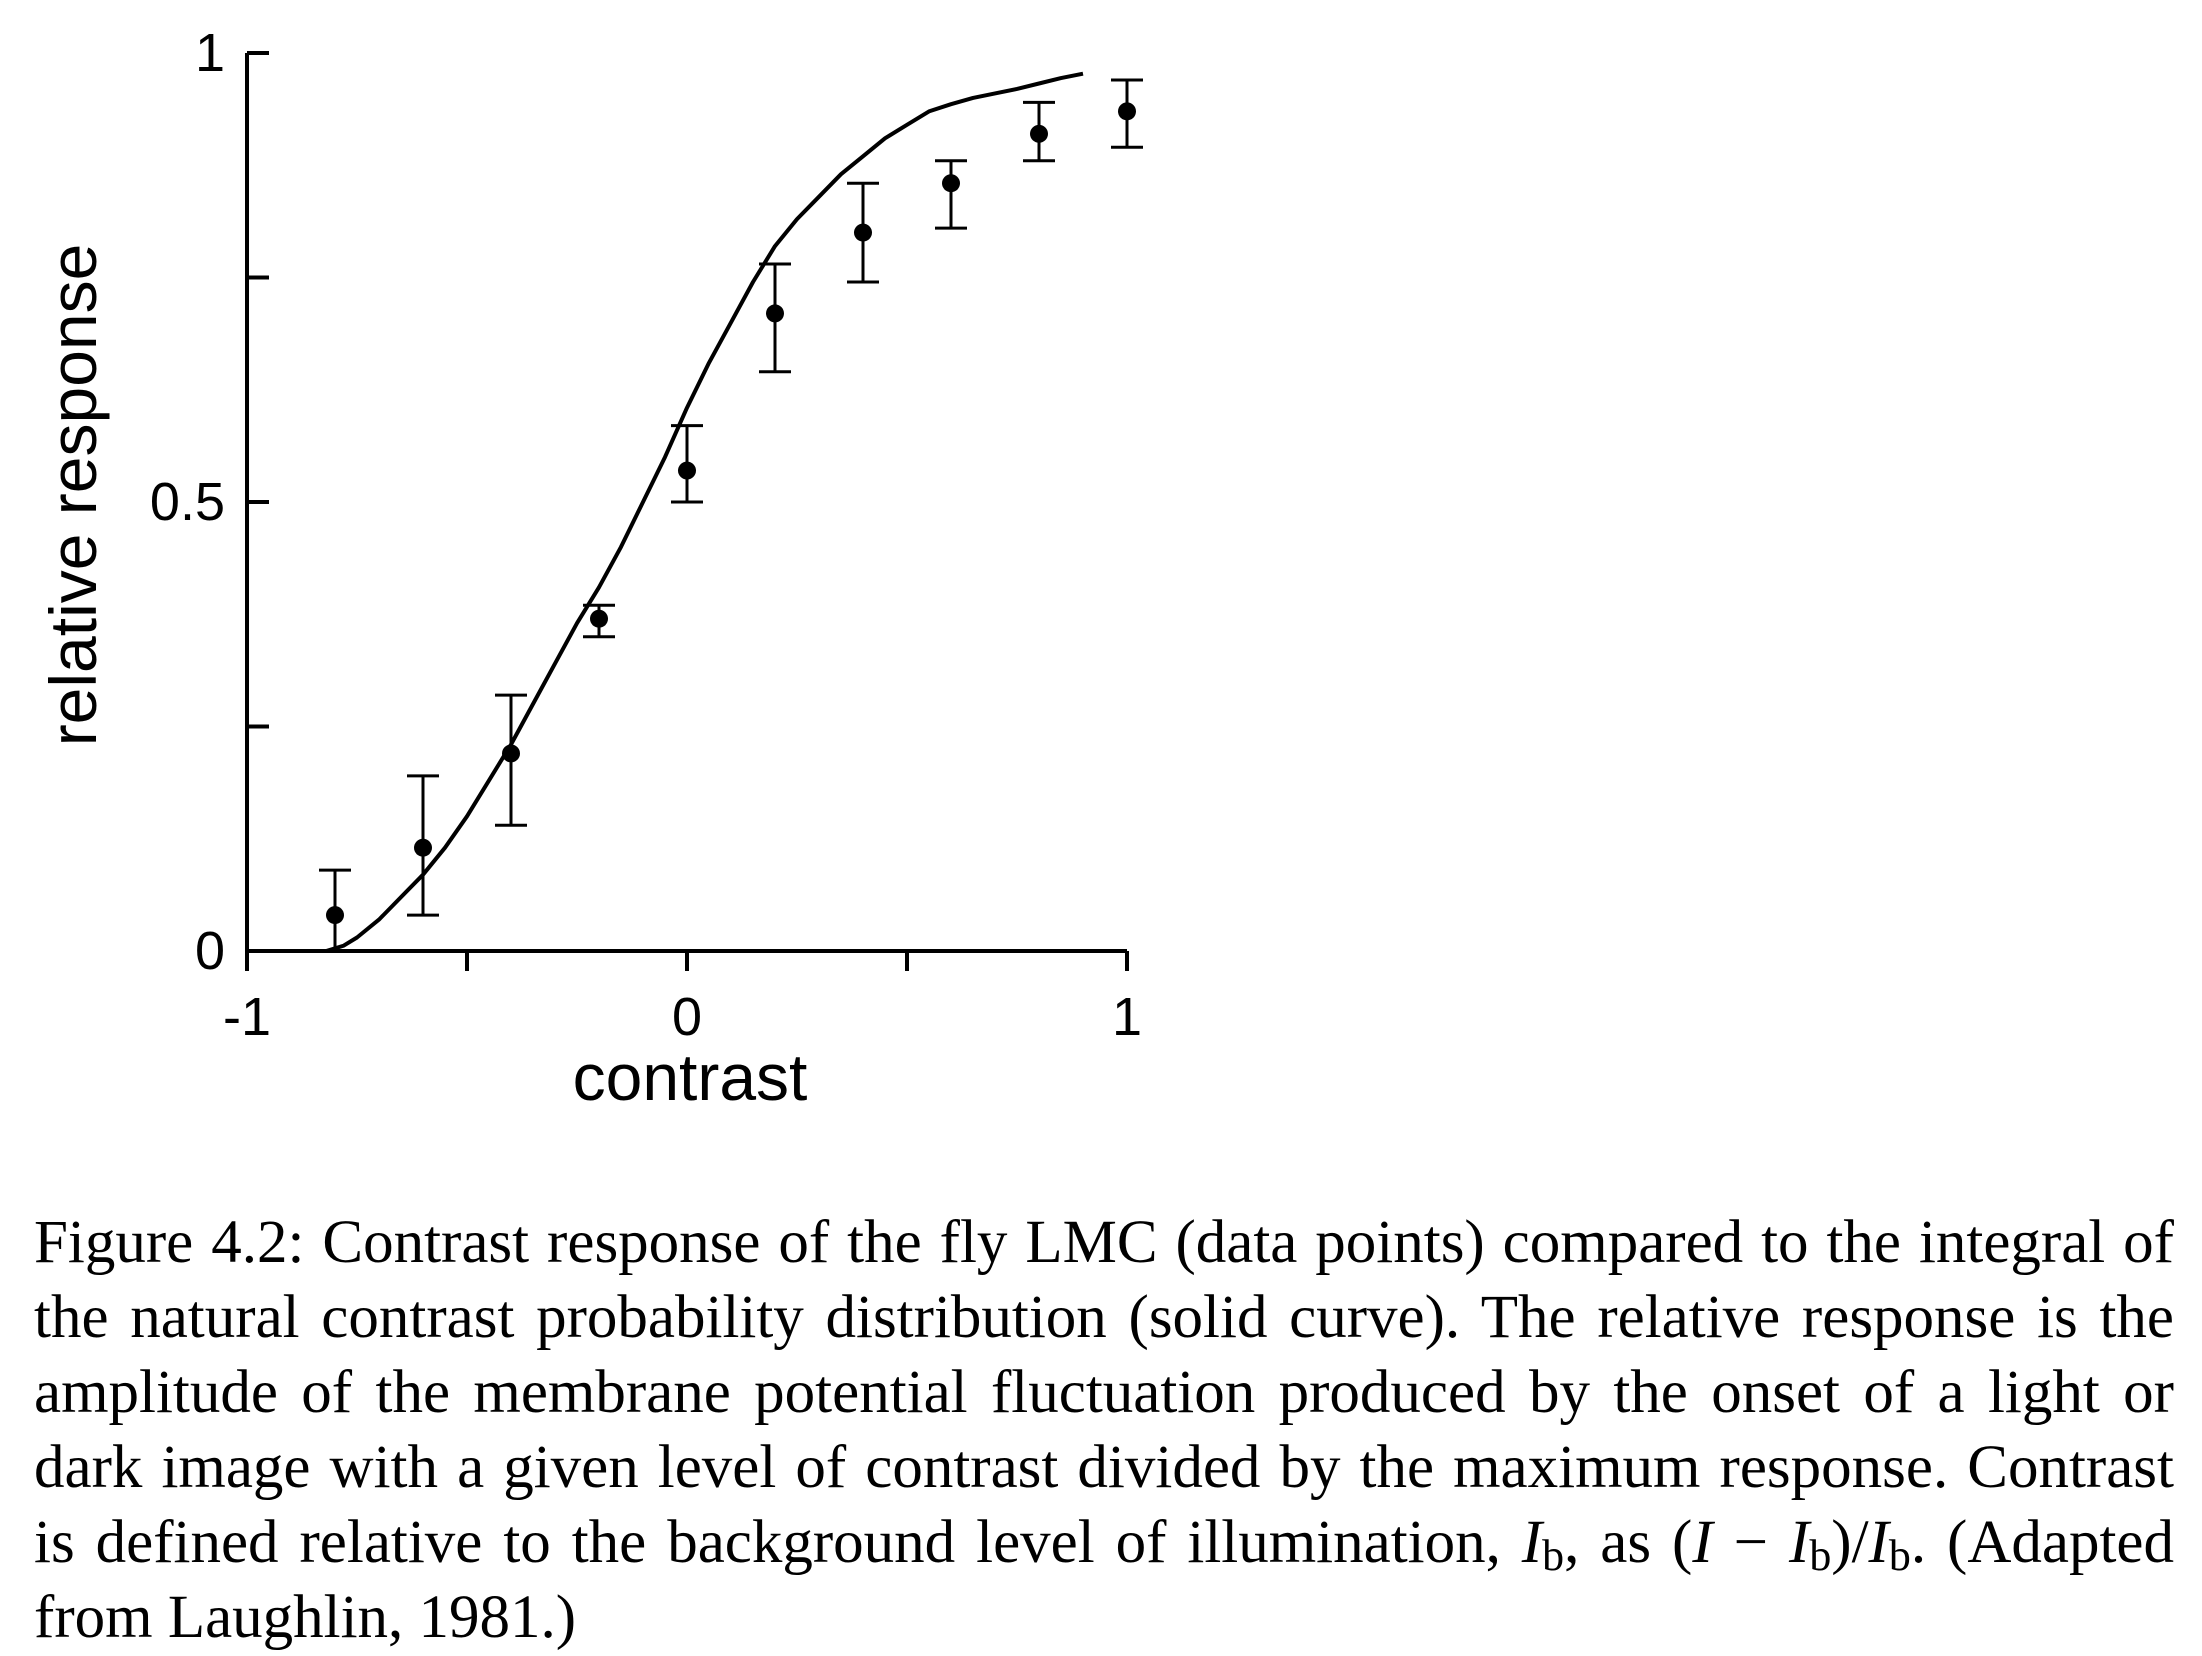 The height and width of the screenshot is (1656, 2202). I want to click on y-tick-label: 0.5, so click(187, 502).